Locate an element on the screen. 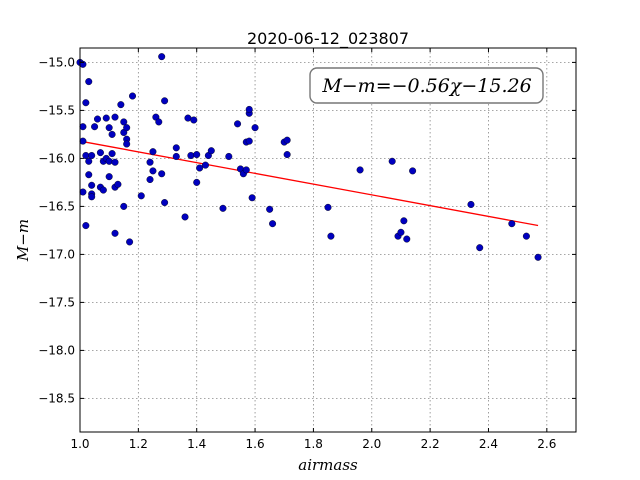 This screenshot has width=640, height=480. y-tick-label: −17.0 is located at coordinates (56, 254).